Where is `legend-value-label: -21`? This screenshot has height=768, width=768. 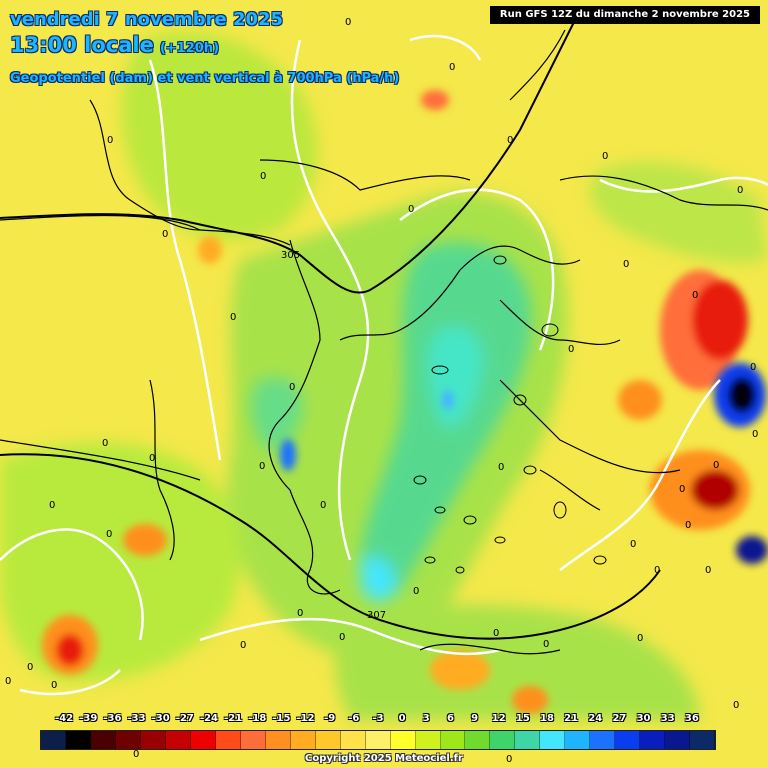 legend-value-label: -21 is located at coordinates (233, 718).